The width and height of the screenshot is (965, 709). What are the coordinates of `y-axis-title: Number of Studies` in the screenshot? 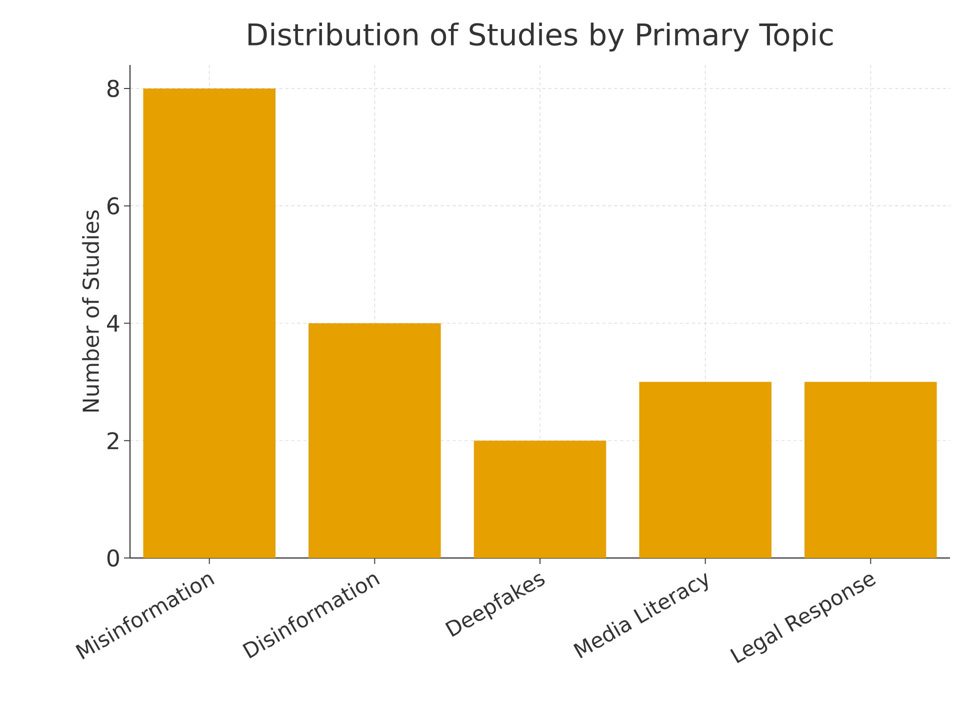 It's located at (91, 311).